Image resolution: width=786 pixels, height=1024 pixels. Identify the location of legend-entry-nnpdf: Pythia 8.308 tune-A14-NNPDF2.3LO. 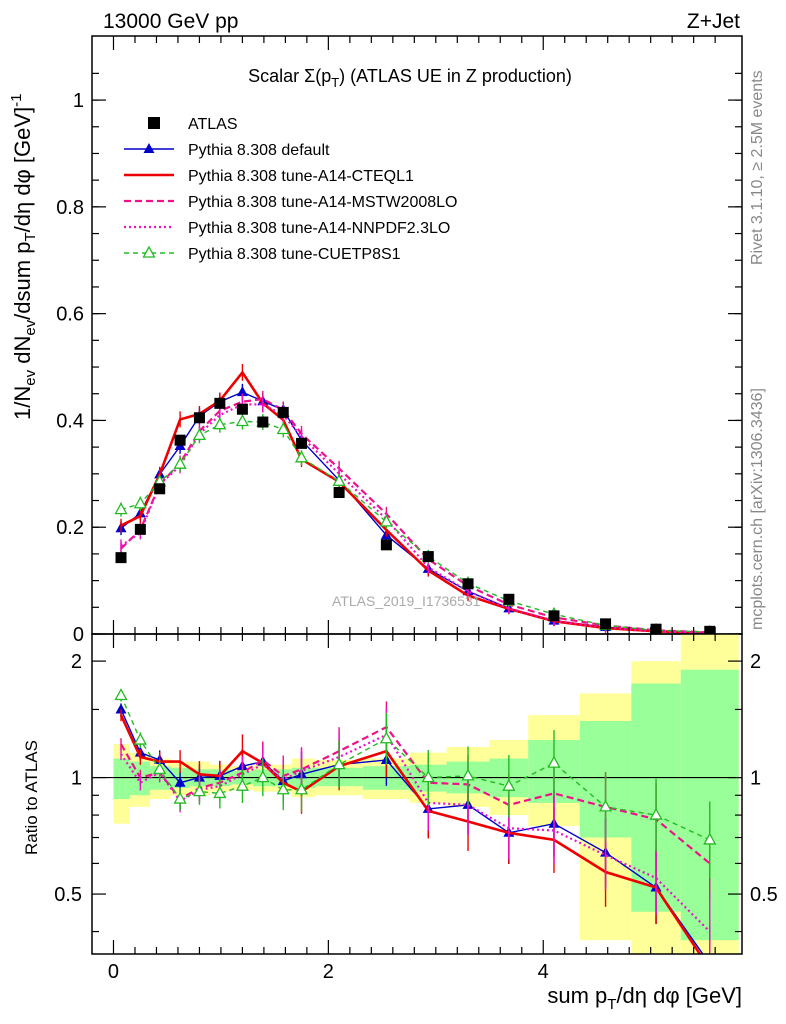
(319, 228).